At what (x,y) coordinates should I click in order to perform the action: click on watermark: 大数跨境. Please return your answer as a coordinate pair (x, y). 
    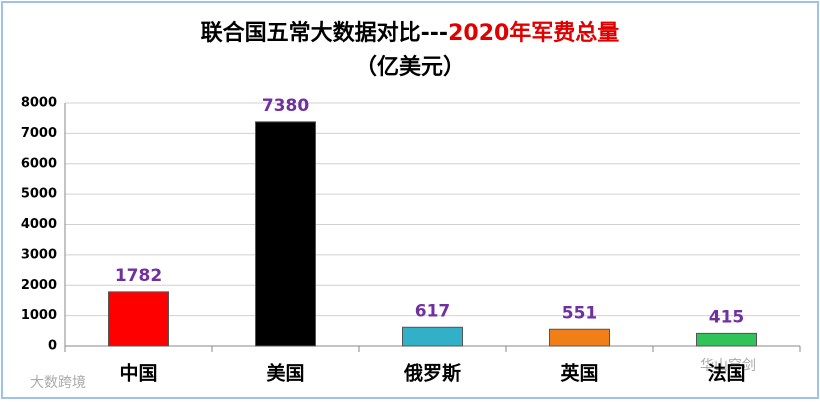
    Looking at the image, I should click on (58, 383).